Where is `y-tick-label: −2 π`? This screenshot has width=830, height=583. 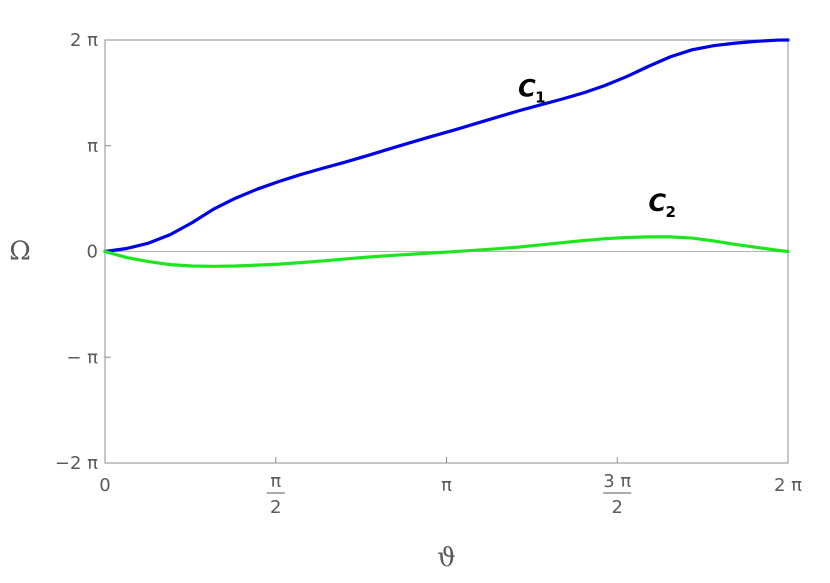
y-tick-label: −2 π is located at coordinates (76, 463).